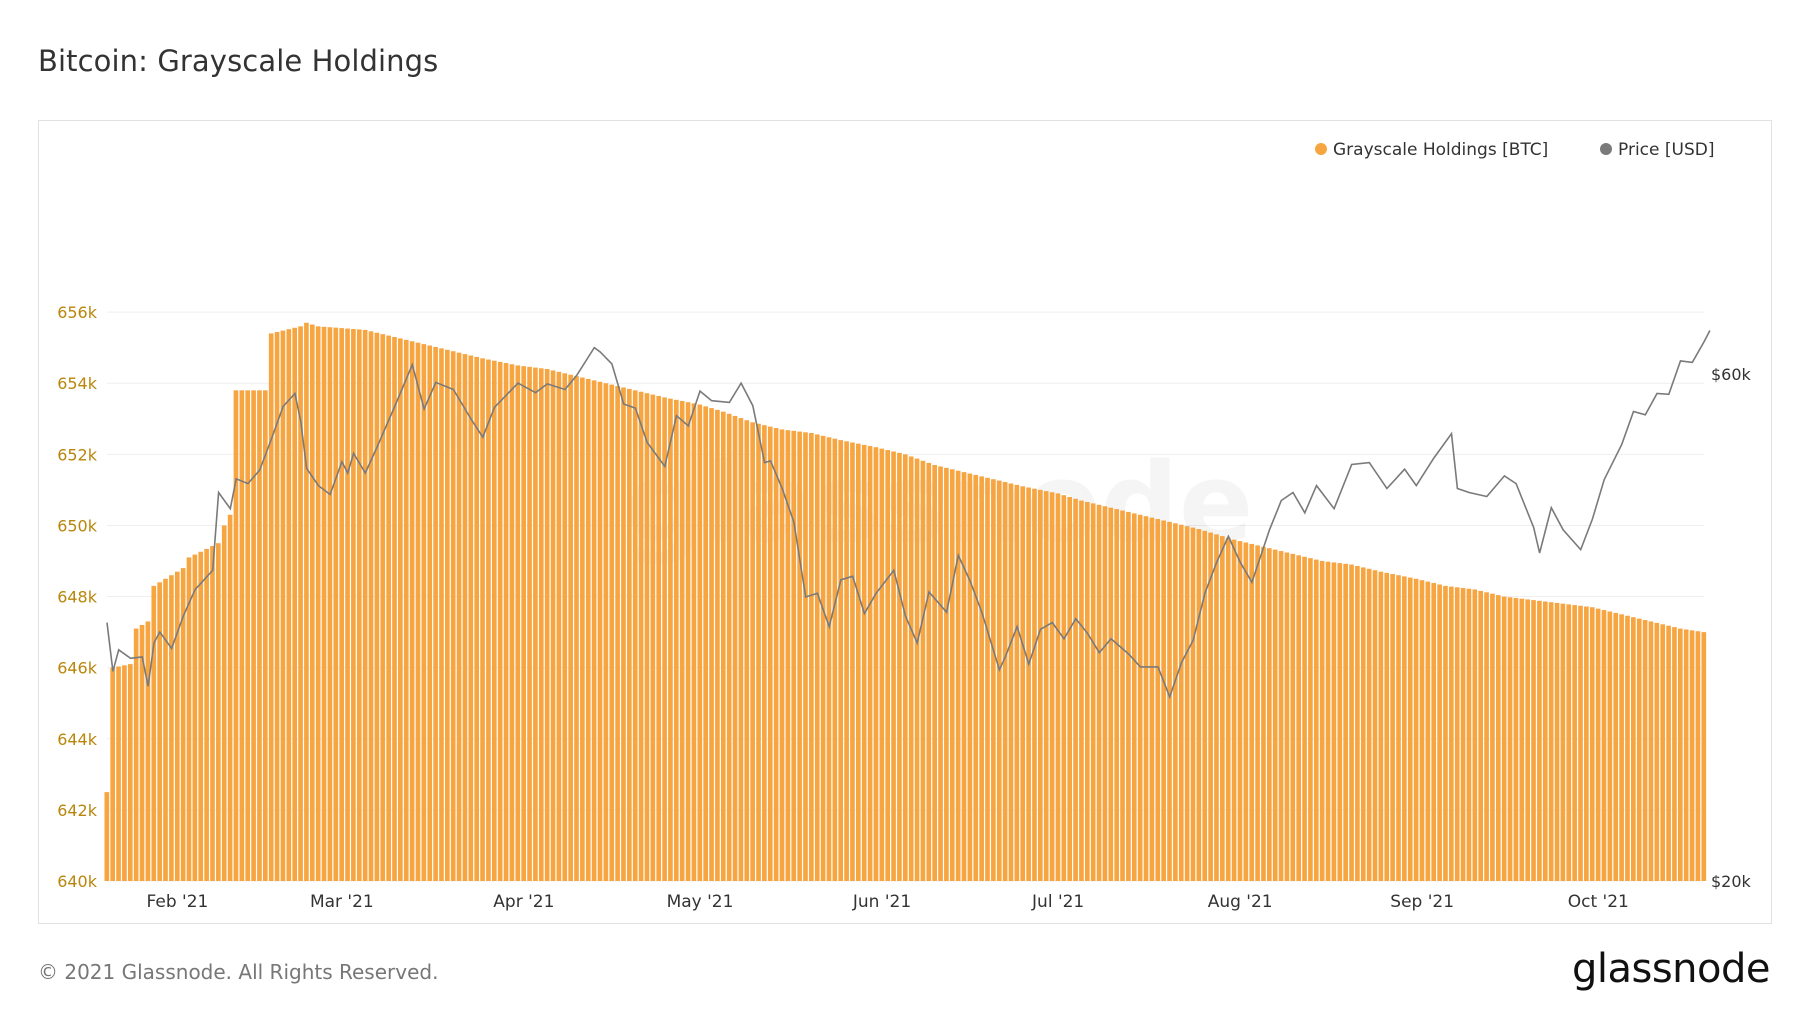  I want to click on legend: Grayscale Holdings [BTC] Price [USD], so click(1514, 150).